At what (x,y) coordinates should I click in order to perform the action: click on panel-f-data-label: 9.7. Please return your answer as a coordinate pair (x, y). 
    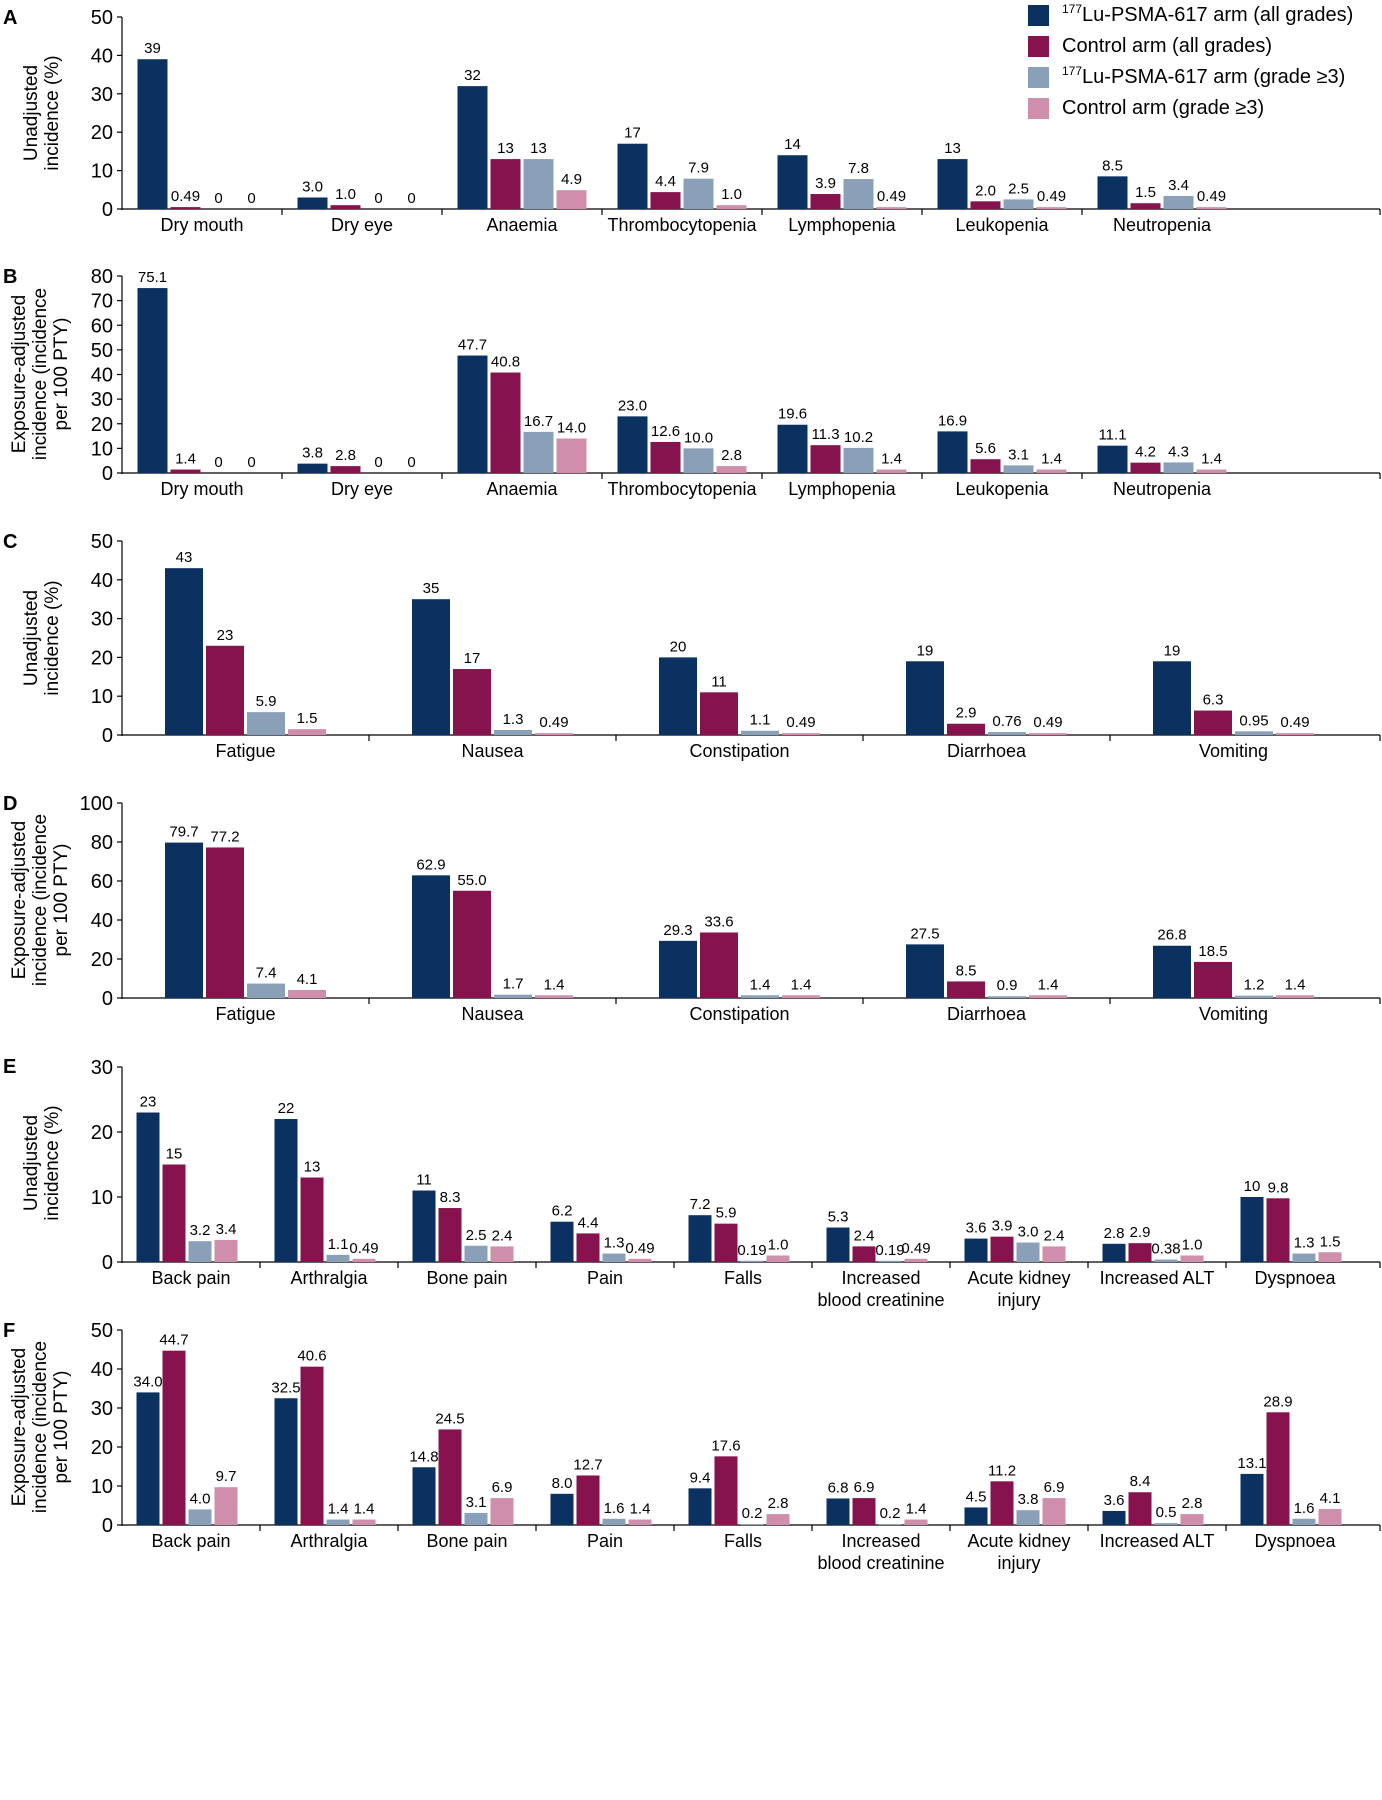
    Looking at the image, I should click on (226, 1476).